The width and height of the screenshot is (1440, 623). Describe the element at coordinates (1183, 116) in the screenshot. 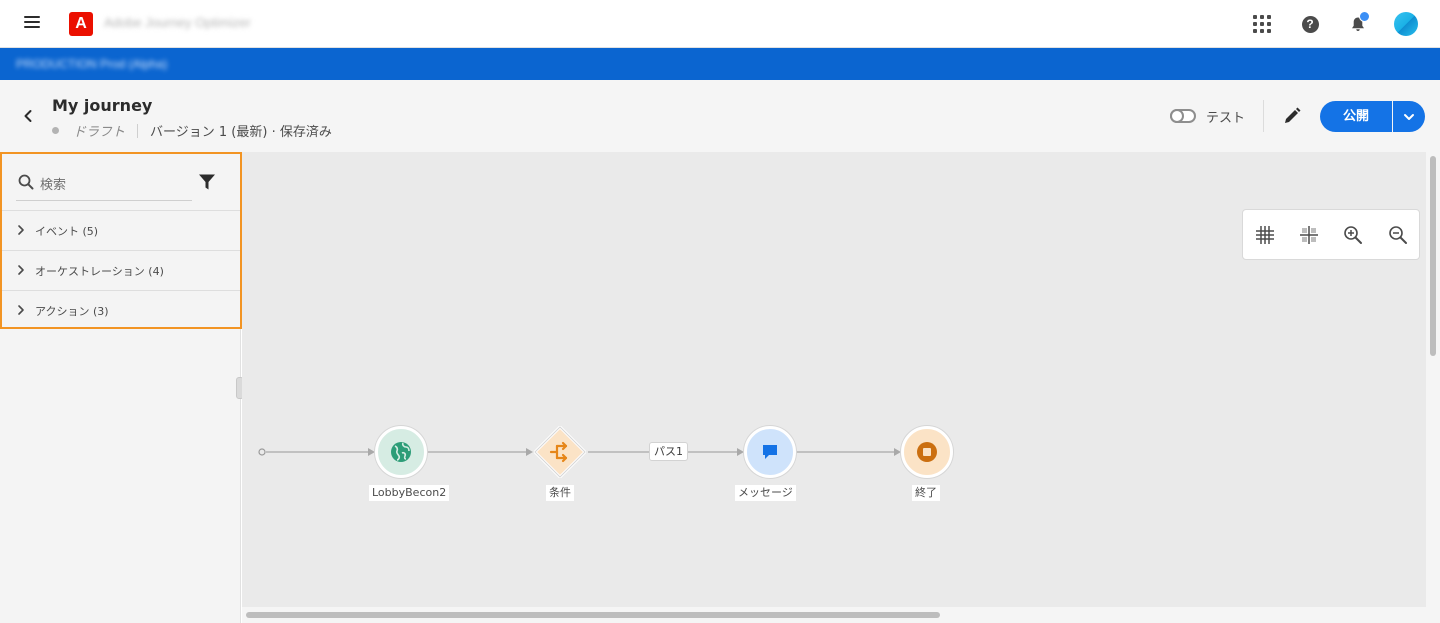

I see `test-mode-toggle` at that location.